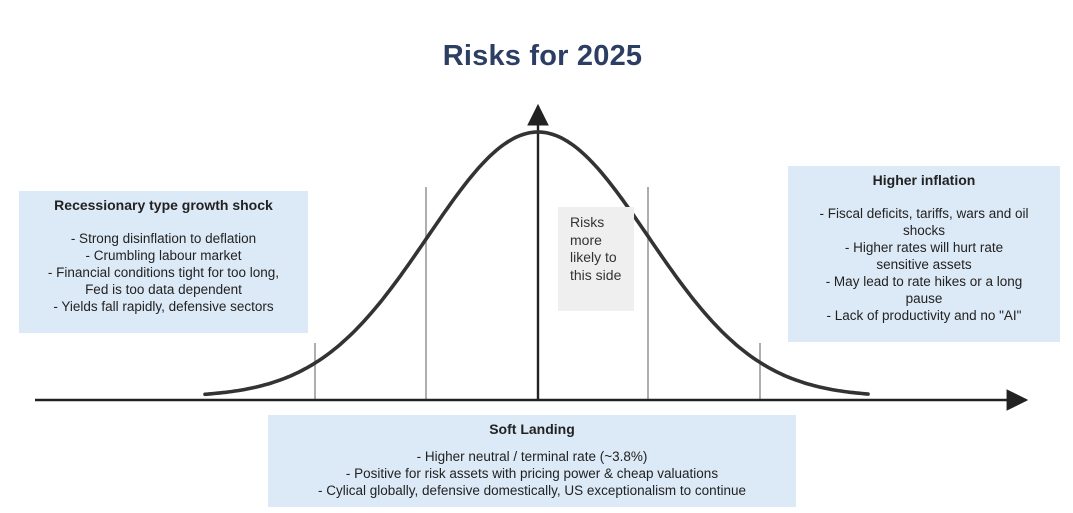  I want to click on recession-risk-item: - Crumbling labour market, so click(163, 255).